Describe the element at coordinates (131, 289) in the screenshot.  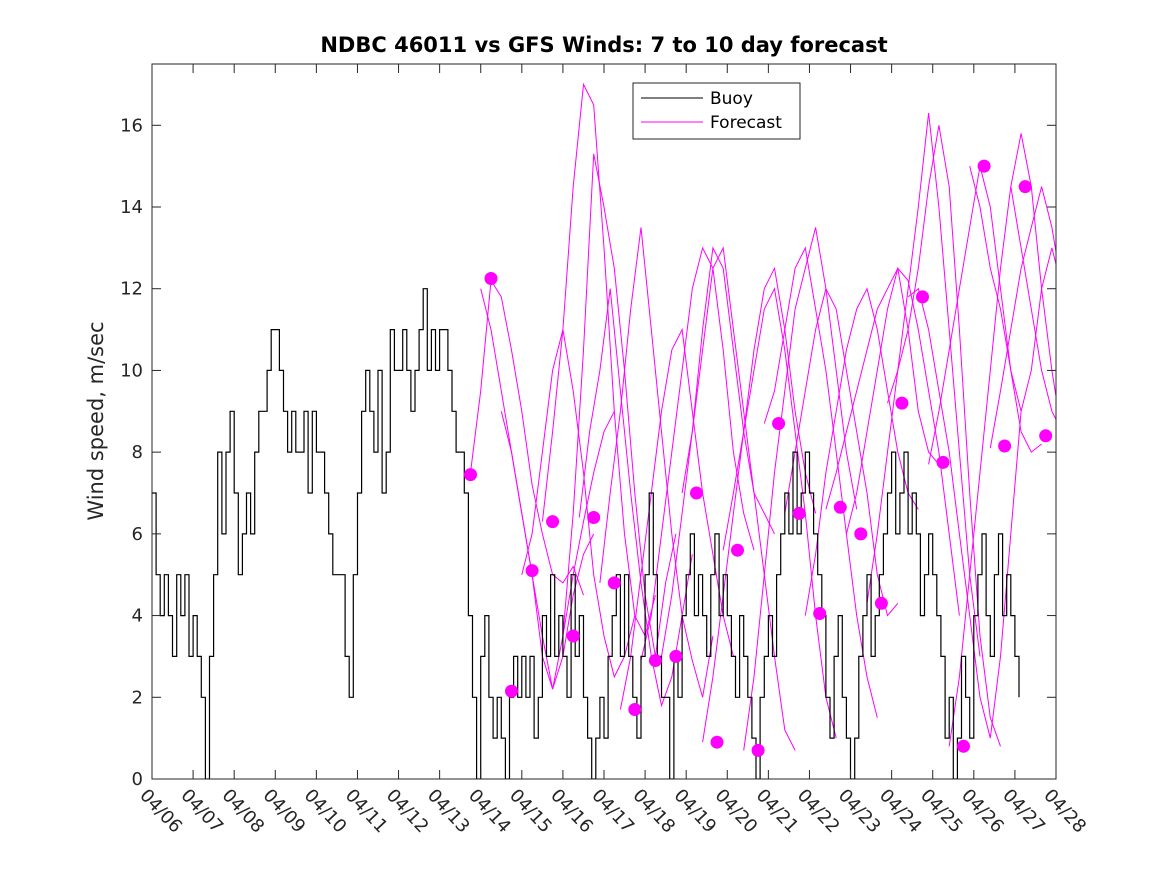
I see `y-tick-label: 12` at that location.